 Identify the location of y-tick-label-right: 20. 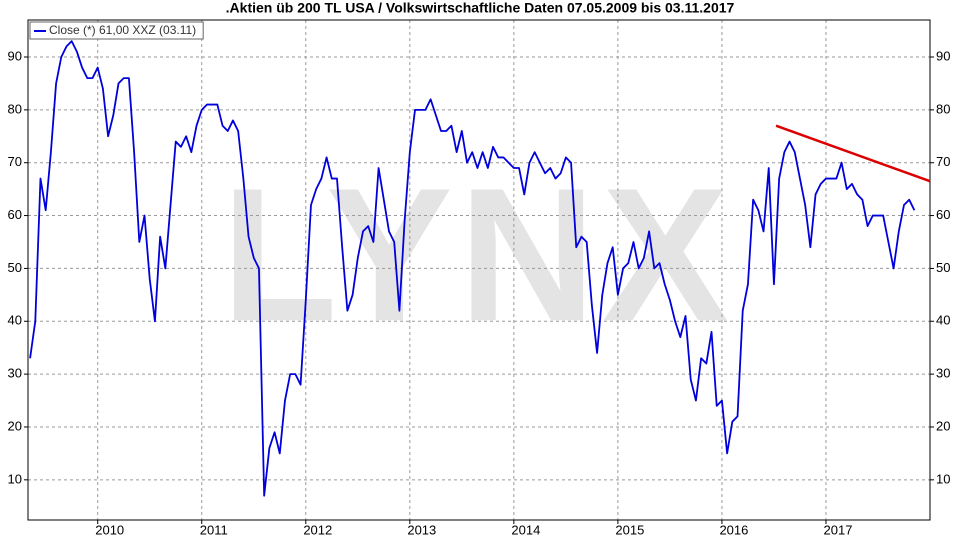
(943, 425).